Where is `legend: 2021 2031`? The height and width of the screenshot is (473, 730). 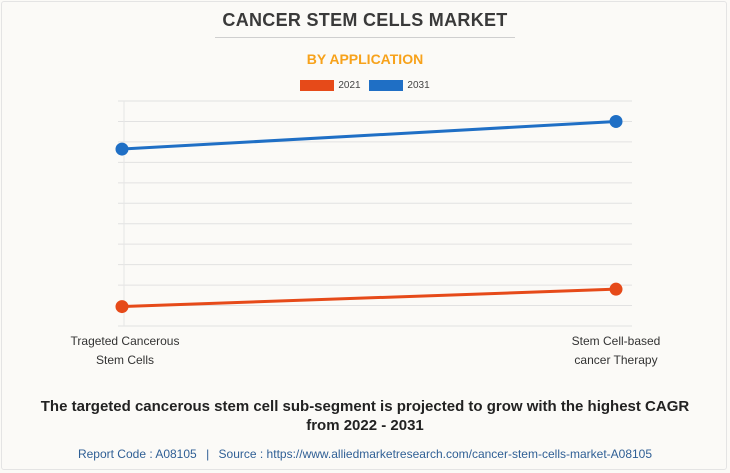
legend: 2021 2031 is located at coordinates (365, 85).